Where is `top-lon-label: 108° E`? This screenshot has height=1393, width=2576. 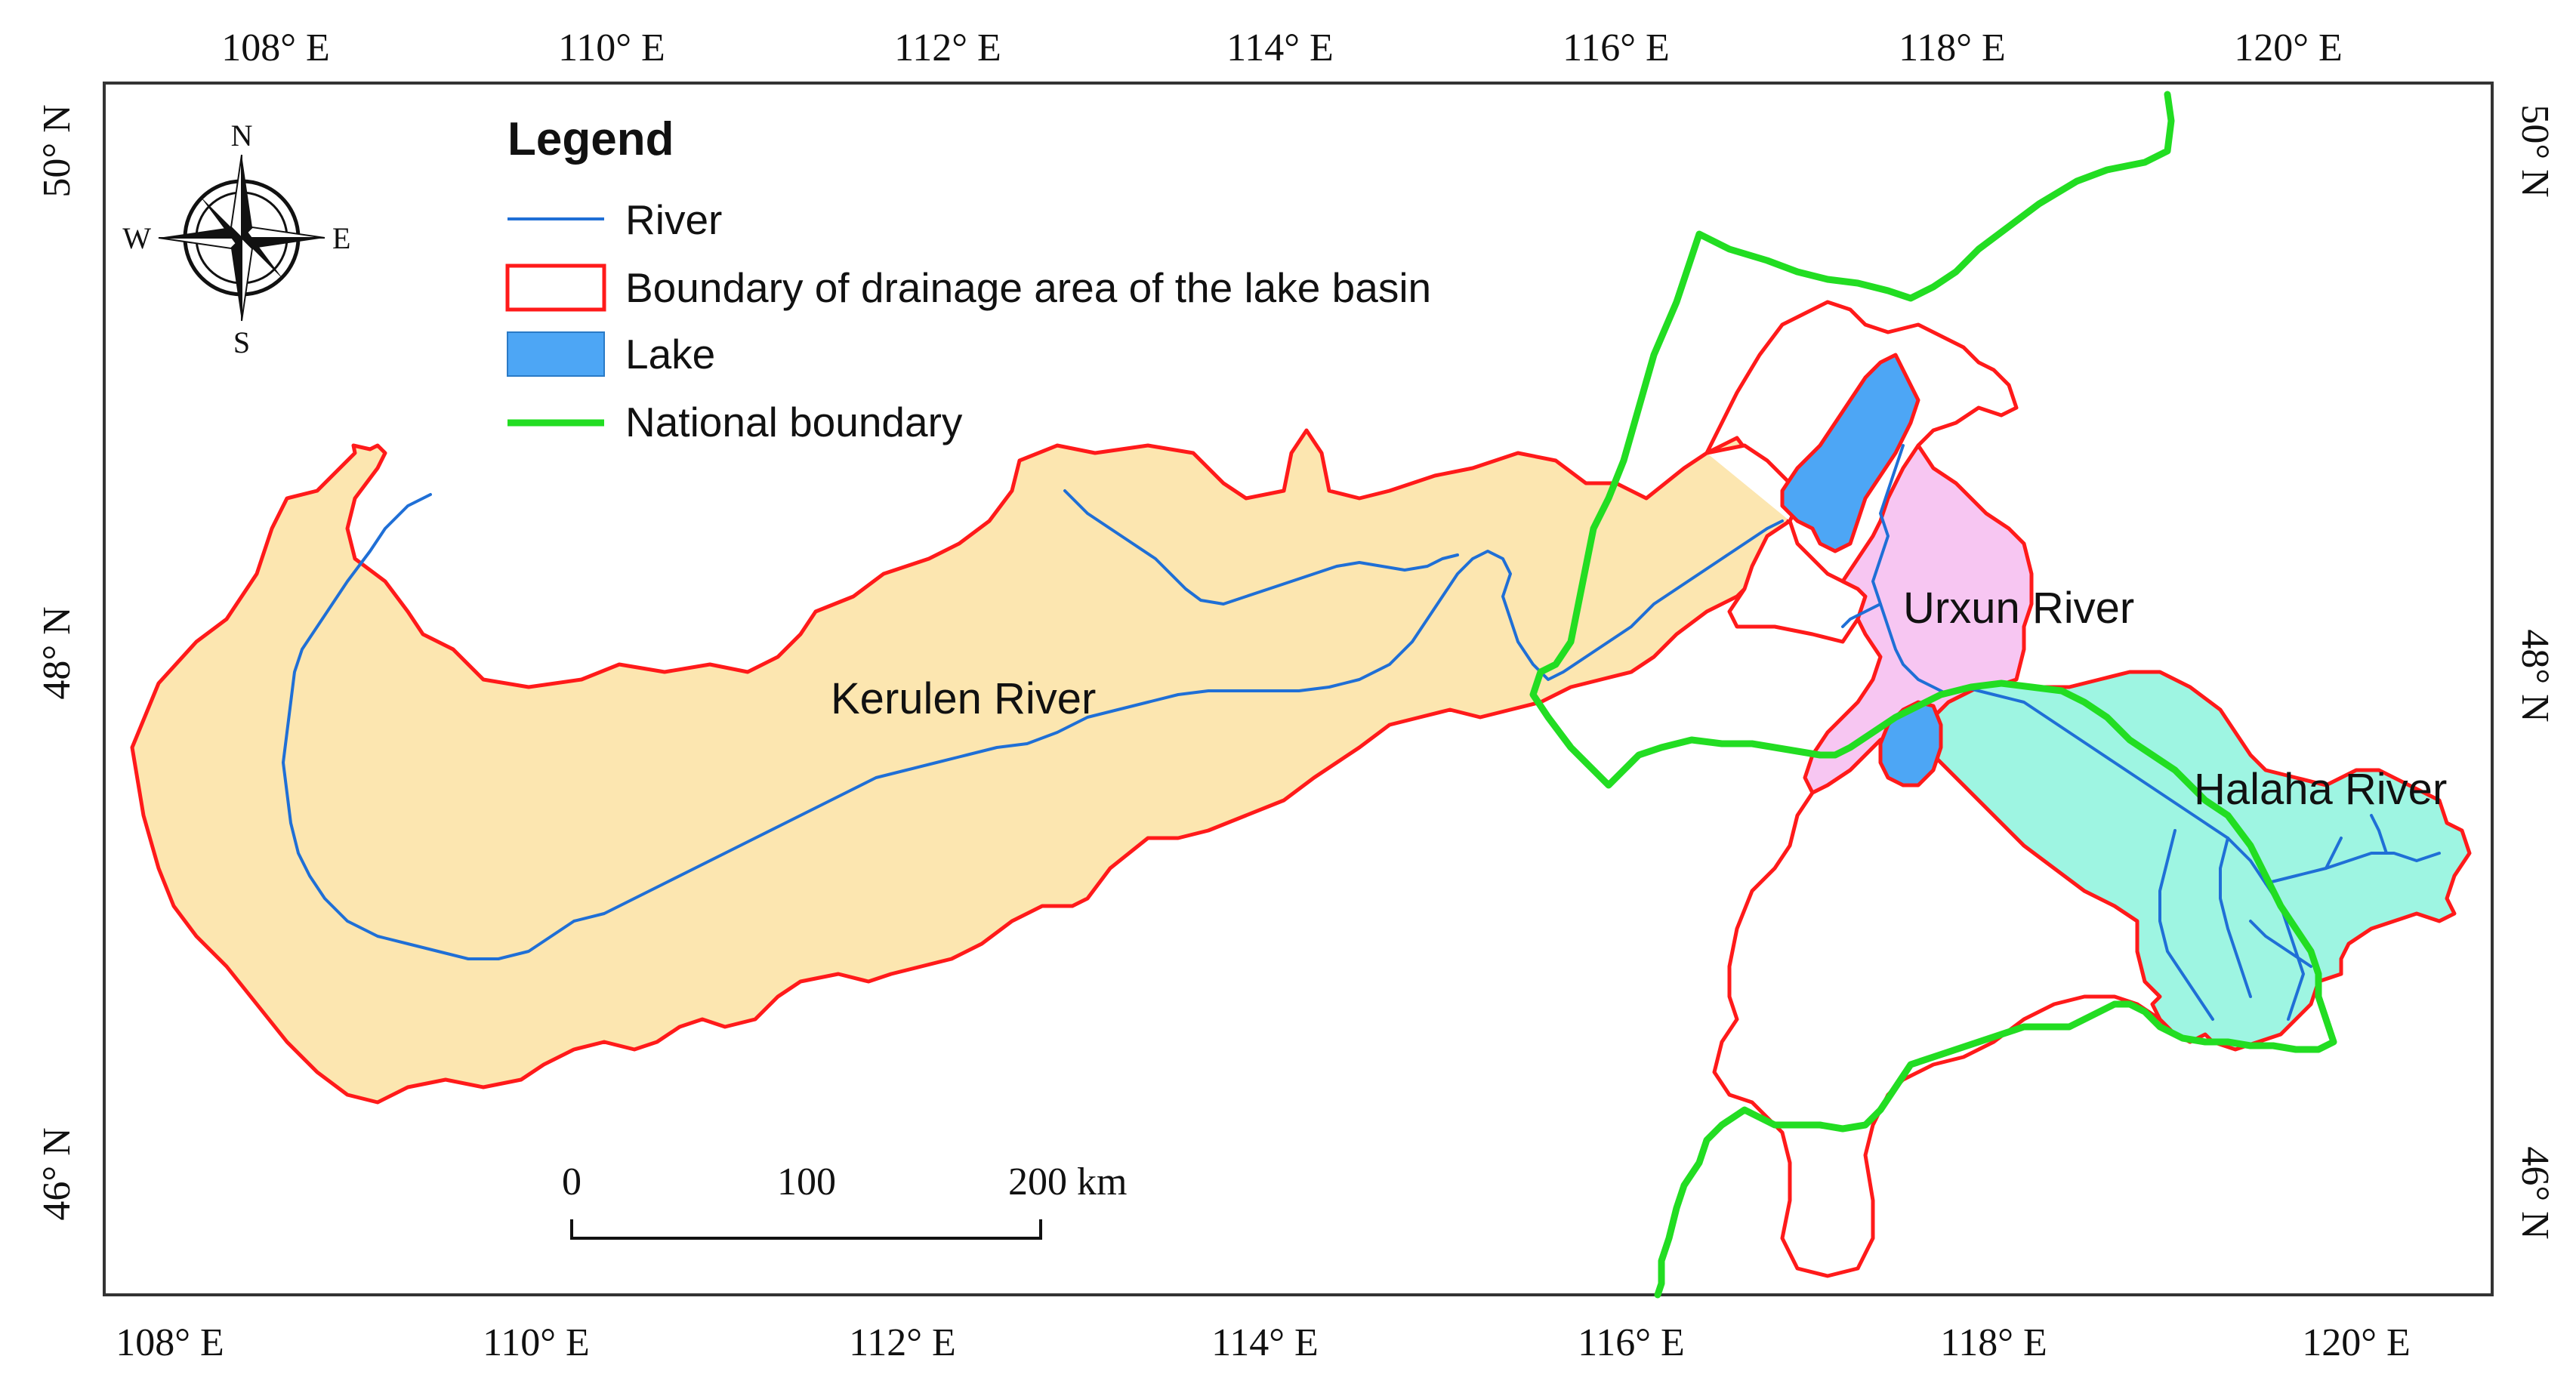 top-lon-label: 108° E is located at coordinates (275, 47).